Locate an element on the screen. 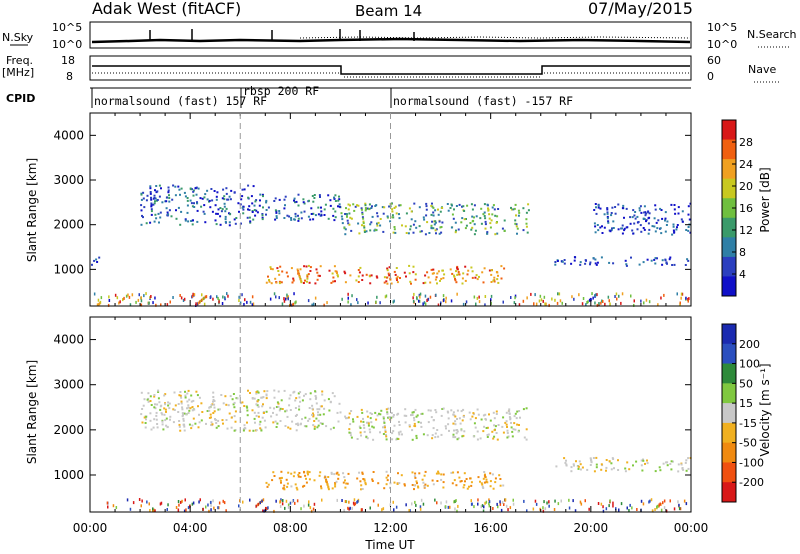  time-tick-label: 20:00 is located at coordinates (591, 528).